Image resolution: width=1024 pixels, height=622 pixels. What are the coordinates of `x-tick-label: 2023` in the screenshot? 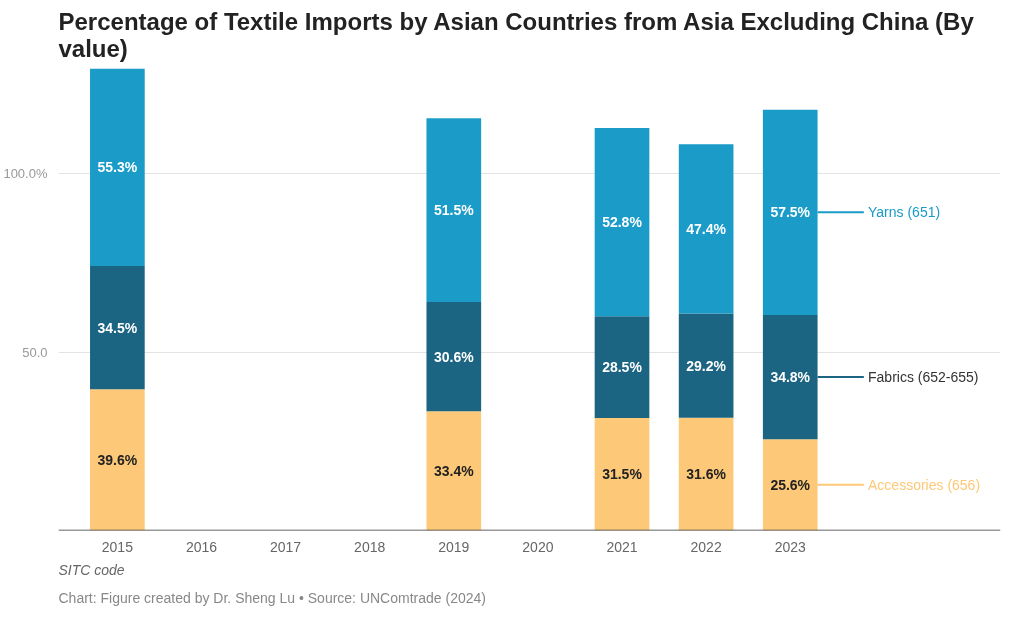 It's located at (790, 546).